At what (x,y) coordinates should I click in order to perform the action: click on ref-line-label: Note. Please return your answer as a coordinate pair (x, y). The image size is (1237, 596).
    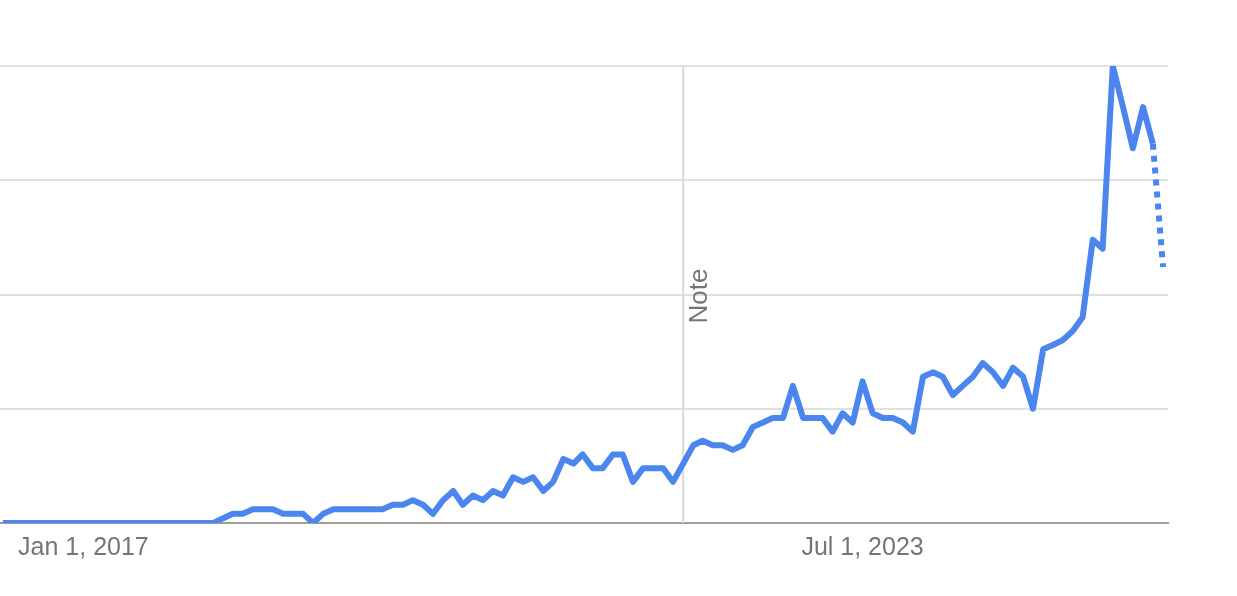
    Looking at the image, I should click on (698, 296).